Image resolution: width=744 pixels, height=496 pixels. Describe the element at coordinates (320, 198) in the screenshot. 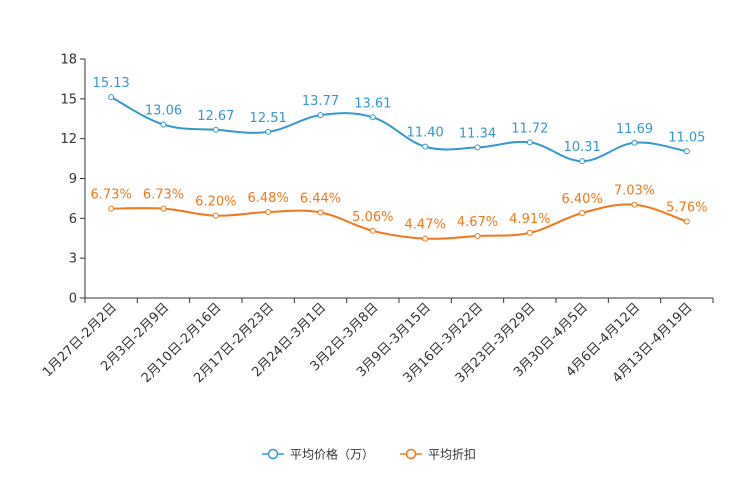

I see `data-label: 6.44%` at that location.